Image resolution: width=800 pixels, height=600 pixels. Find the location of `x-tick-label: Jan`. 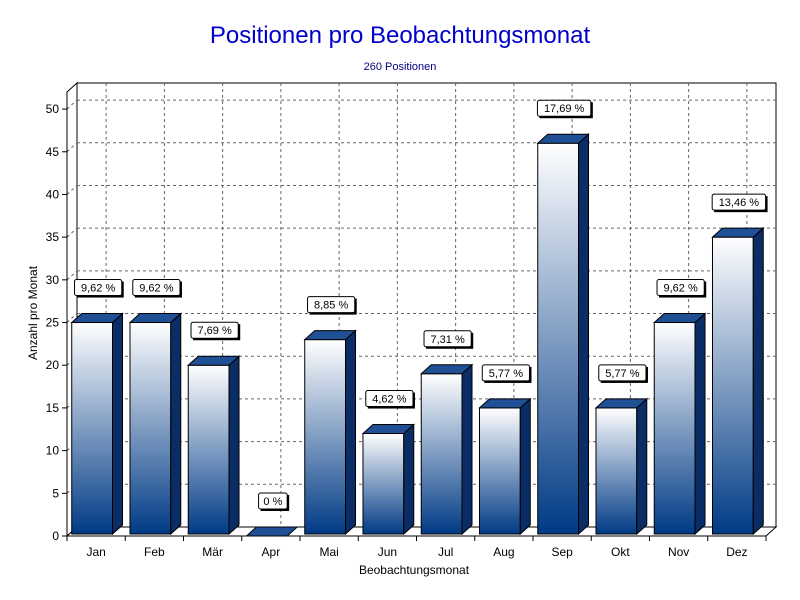

x-tick-label: Jan is located at coordinates (95, 552).